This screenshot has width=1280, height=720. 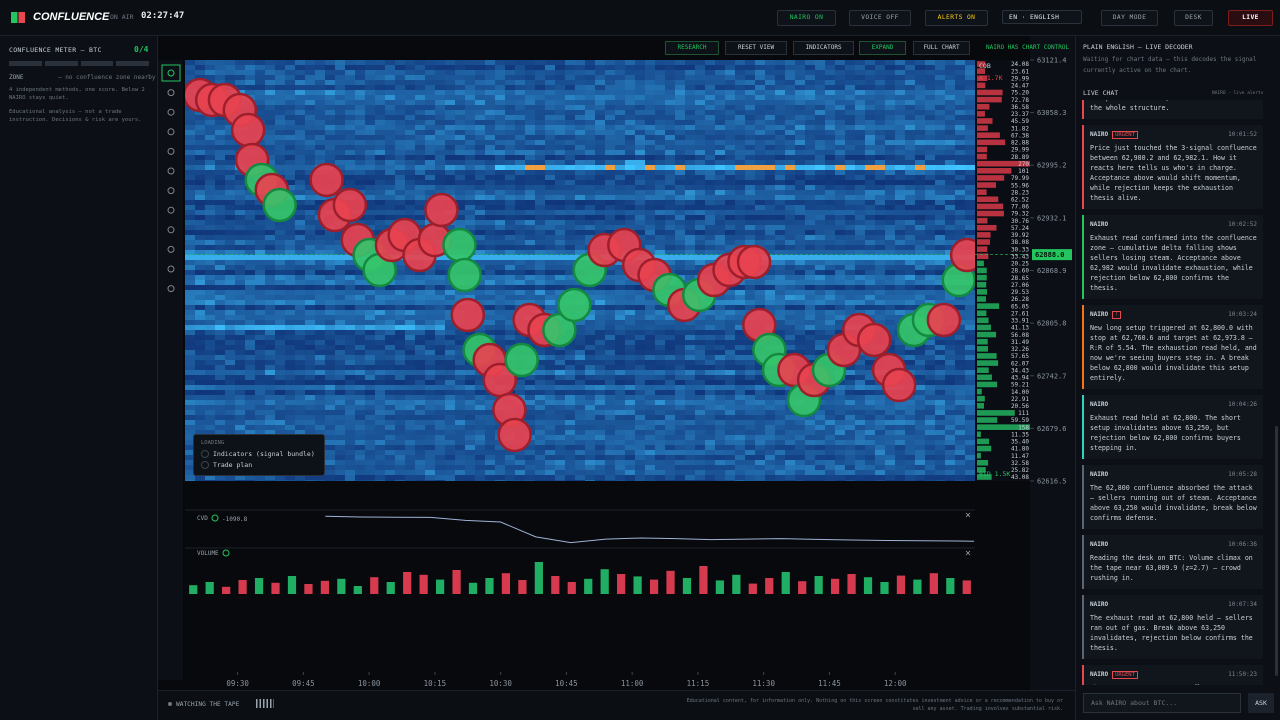 I want to click on alerts-toggle: ALERTS ON, so click(x=956, y=18).